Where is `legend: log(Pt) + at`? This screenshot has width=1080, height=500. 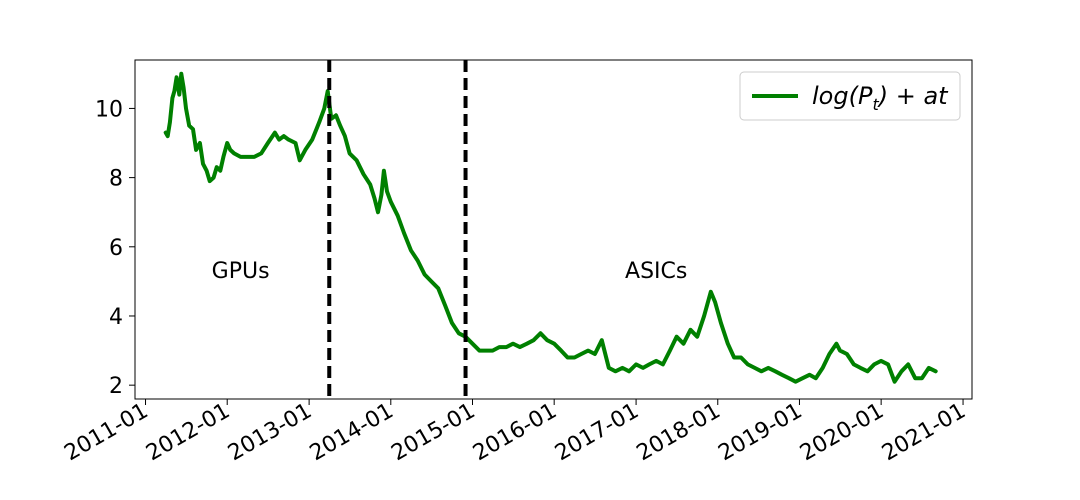 legend: log(Pt) + at is located at coordinates (850, 96).